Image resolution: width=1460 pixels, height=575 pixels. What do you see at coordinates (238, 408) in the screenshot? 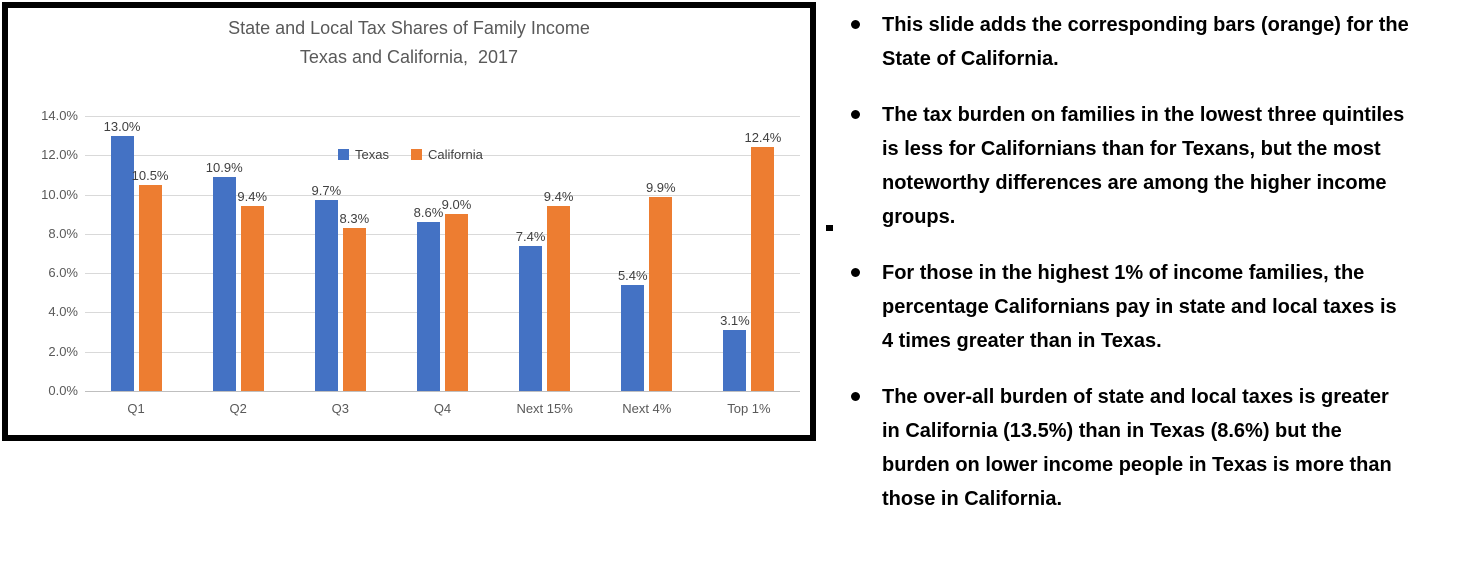
I see `x-axis-label: Q2` at bounding box center [238, 408].